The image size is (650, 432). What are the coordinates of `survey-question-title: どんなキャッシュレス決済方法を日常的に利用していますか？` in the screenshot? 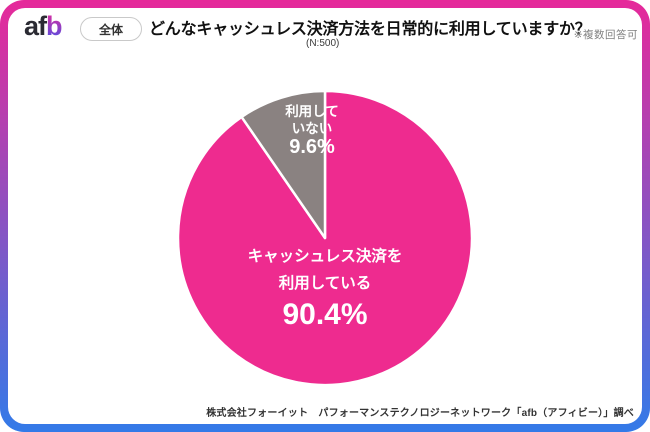 It's located at (370, 29).